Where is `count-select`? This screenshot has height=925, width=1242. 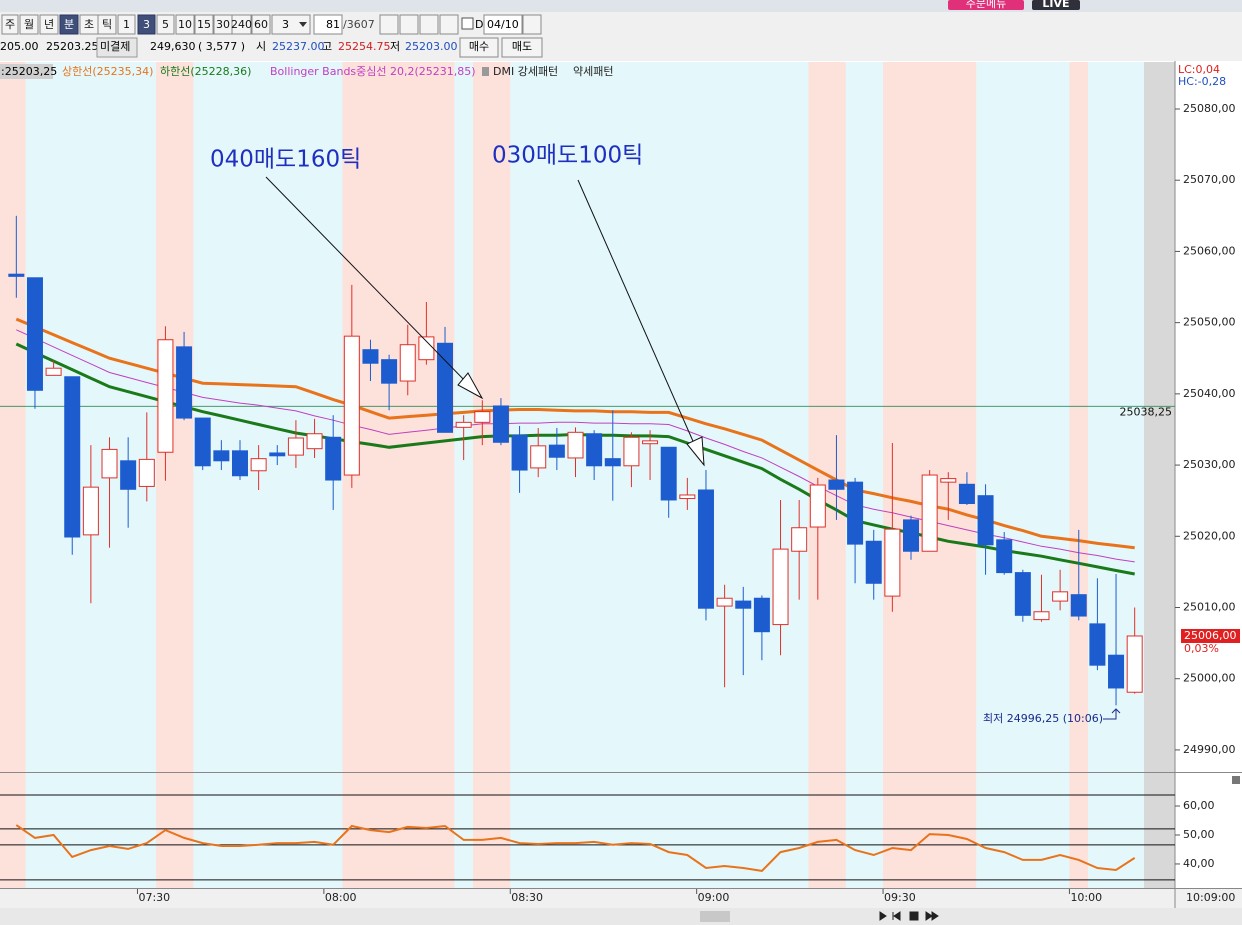 count-select is located at coordinates (291, 24).